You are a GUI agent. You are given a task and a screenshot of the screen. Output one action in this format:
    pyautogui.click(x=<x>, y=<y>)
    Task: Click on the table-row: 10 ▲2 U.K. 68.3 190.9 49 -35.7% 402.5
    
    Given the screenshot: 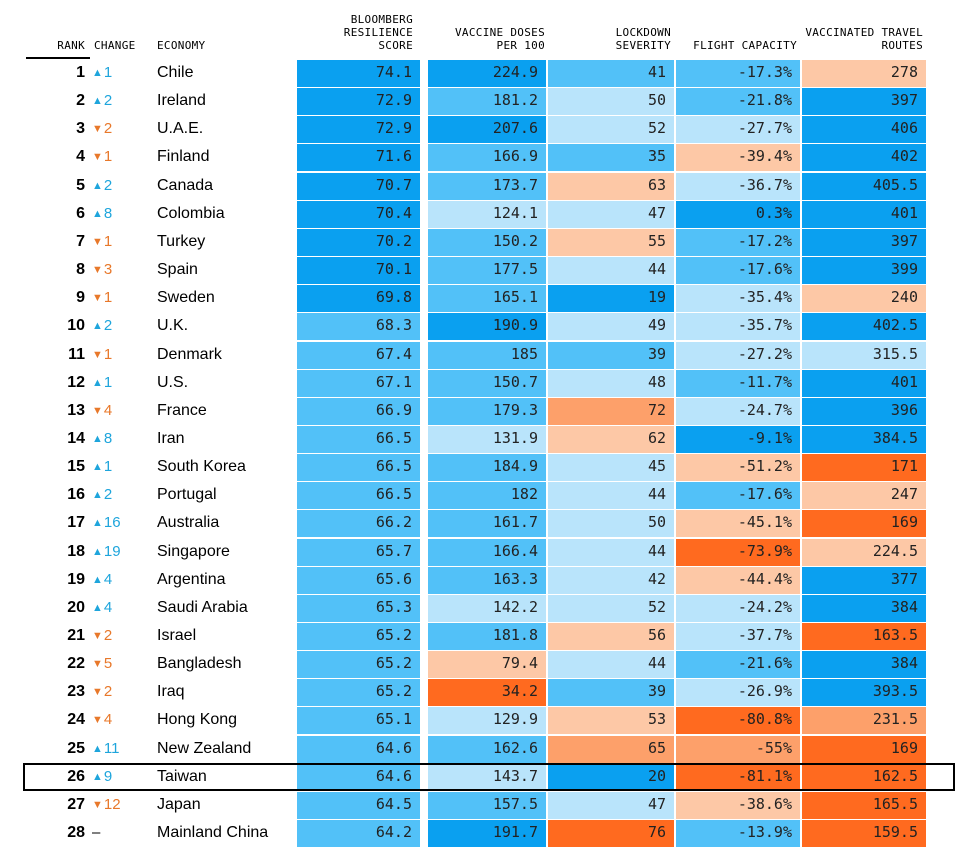 What is the action you would take?
    pyautogui.click(x=479, y=327)
    